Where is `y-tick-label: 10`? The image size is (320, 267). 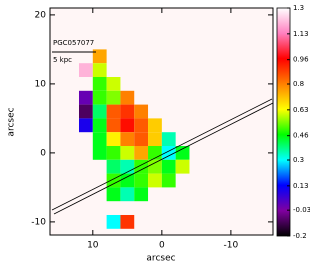
y-tick-label: 10 is located at coordinates (41, 84).